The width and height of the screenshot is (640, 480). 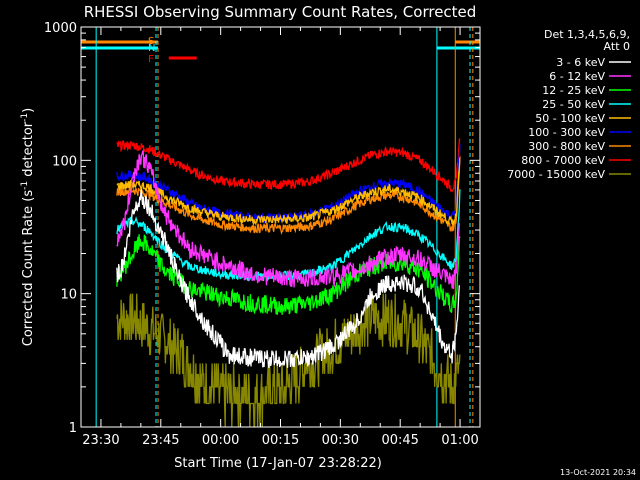 What do you see at coordinates (563, 160) in the screenshot?
I see `legend-label-7: 800 - 7000 keV` at bounding box center [563, 160].